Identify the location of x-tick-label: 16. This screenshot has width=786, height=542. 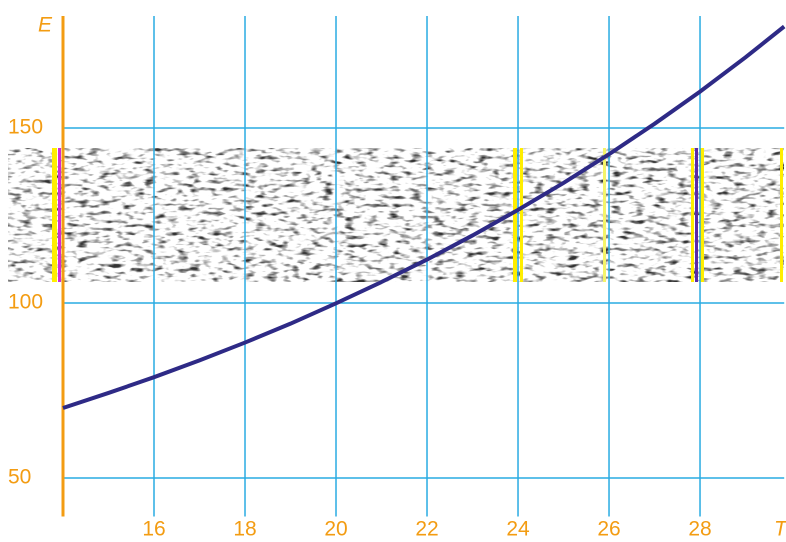
(153, 529).